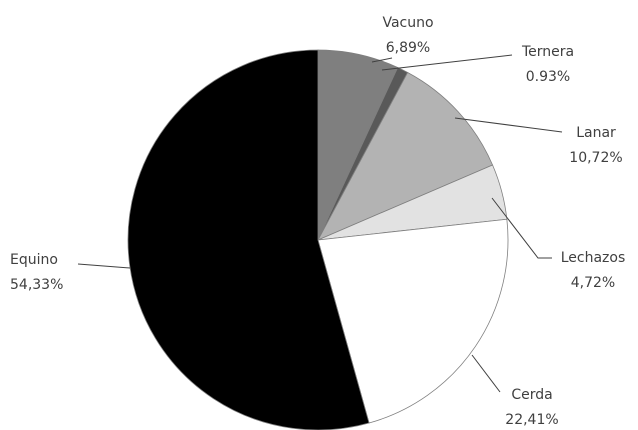  What do you see at coordinates (382, 60) in the screenshot?
I see `leader-line-vacuno` at bounding box center [382, 60].